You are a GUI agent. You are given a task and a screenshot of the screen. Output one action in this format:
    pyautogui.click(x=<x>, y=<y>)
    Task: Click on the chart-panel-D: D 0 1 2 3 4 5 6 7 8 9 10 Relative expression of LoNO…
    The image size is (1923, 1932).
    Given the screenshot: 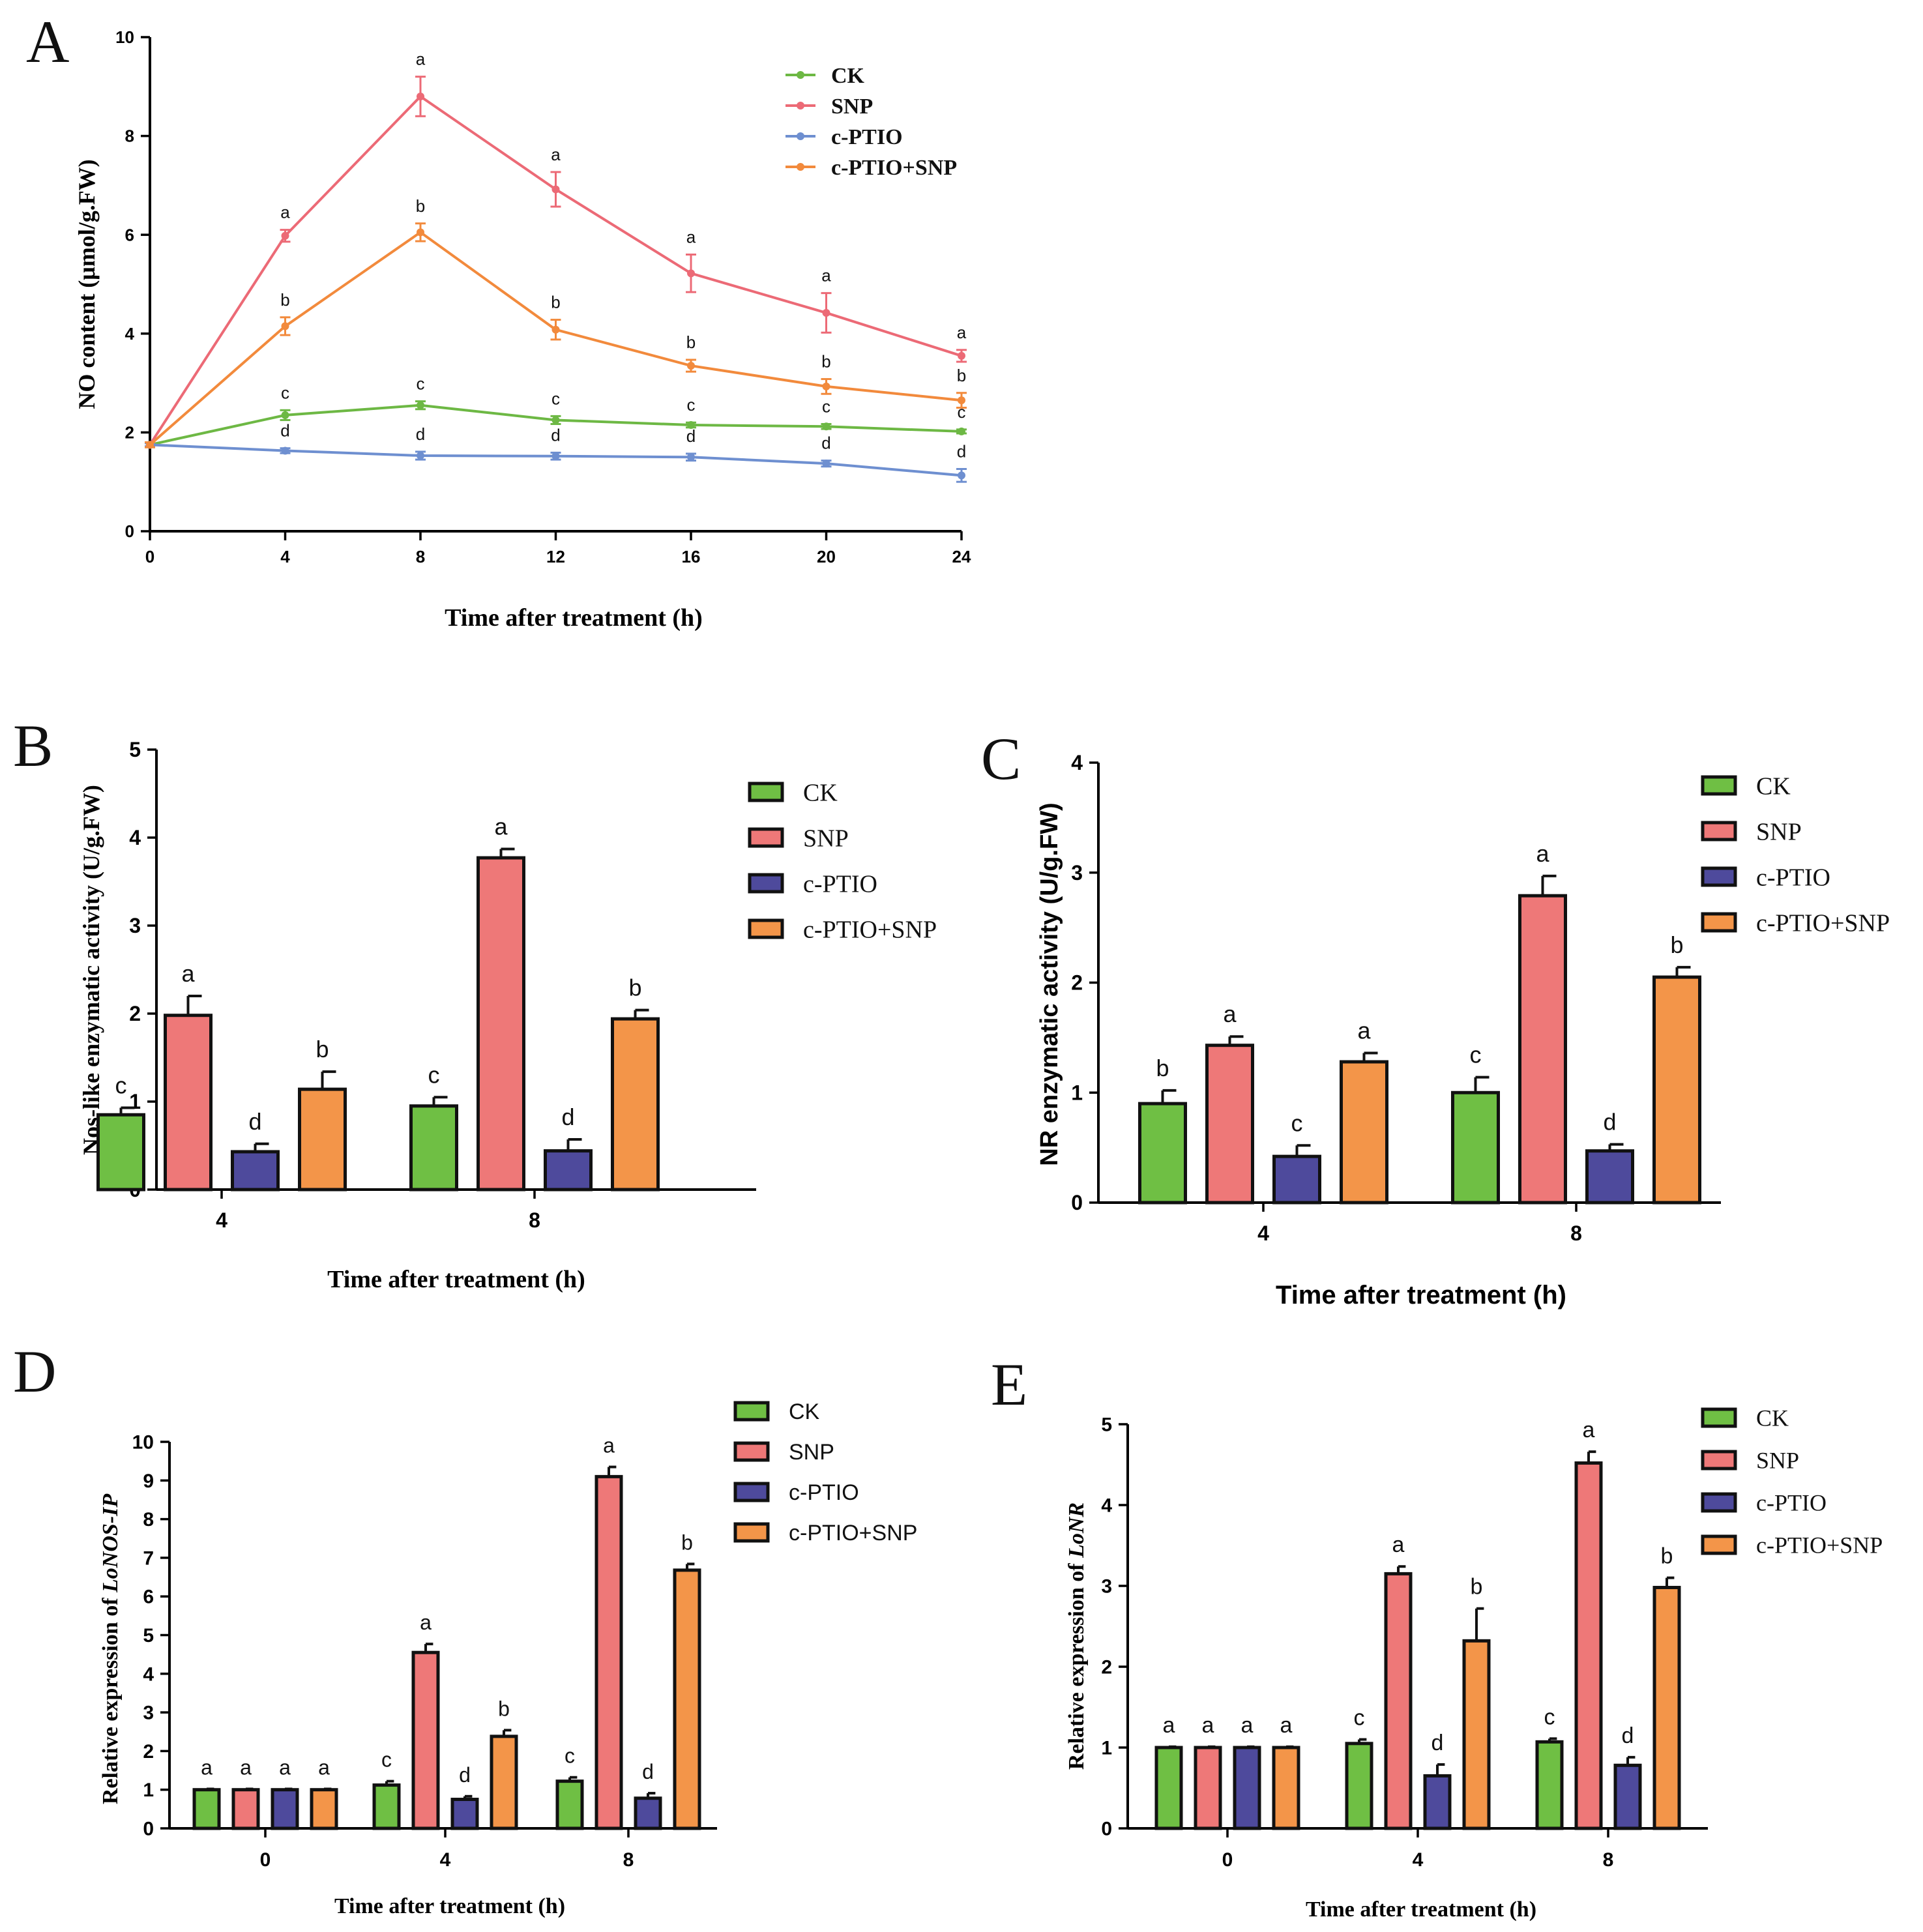 What is the action you would take?
    pyautogui.click(x=465, y=1628)
    